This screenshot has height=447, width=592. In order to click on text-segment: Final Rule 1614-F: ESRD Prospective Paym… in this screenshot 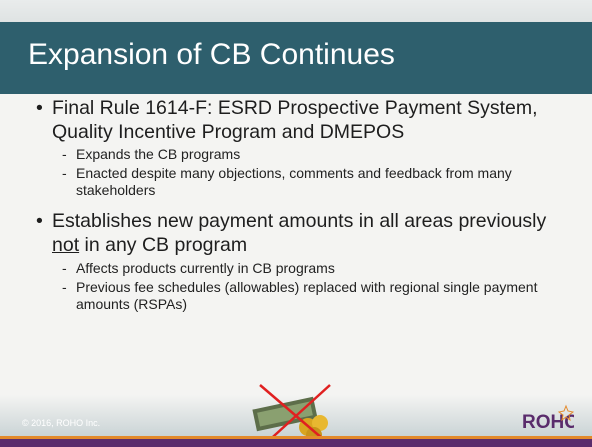, I will do `click(295, 120)`.